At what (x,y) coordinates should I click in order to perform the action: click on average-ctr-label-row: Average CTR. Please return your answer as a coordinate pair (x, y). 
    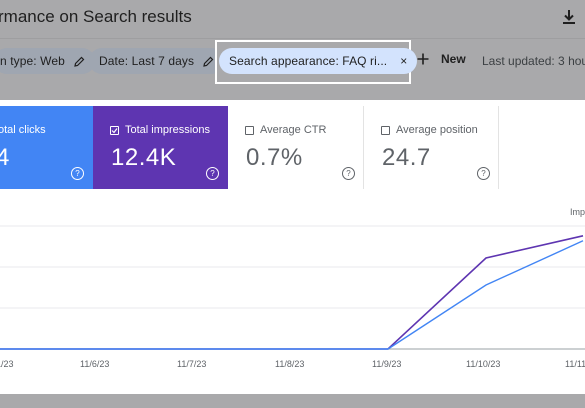
    Looking at the image, I should click on (285, 130).